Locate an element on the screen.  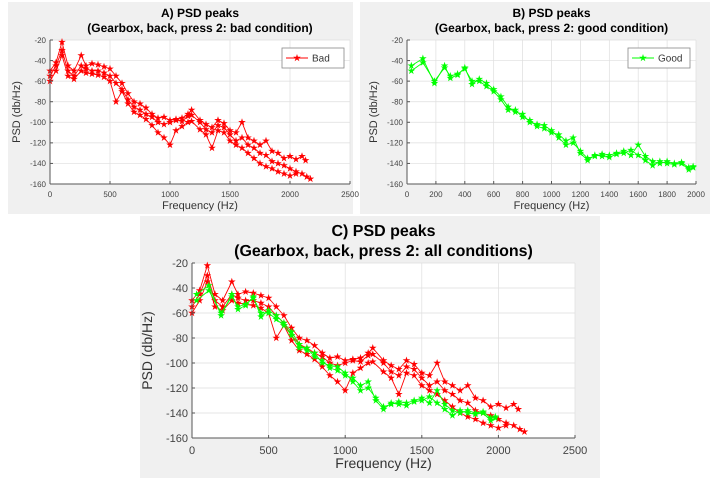
x-tick-label: 400 is located at coordinates (465, 194).